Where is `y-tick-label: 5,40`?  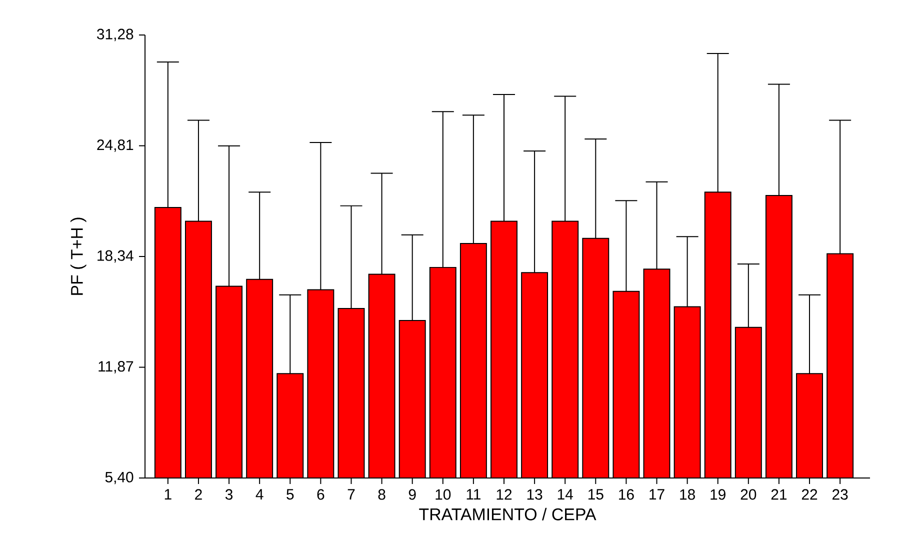 y-tick-label: 5,40 is located at coordinates (119, 478).